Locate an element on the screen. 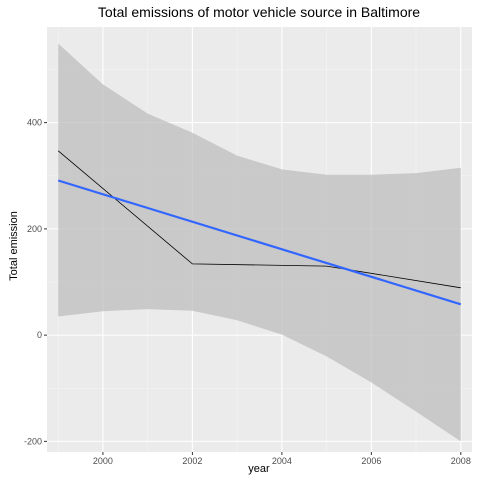  x-tick-label: 2006 is located at coordinates (371, 461).